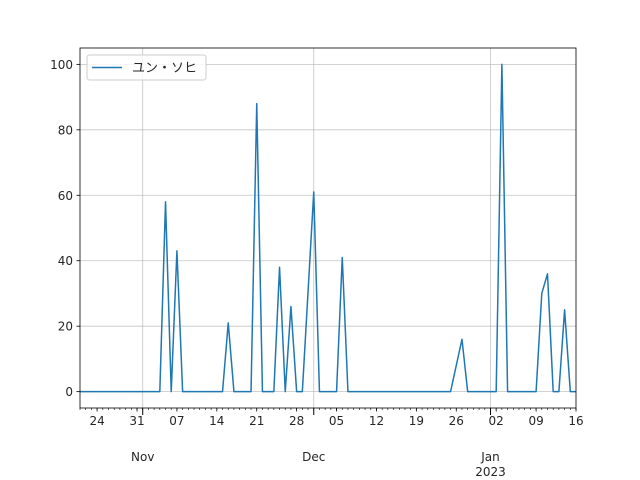 The width and height of the screenshot is (640, 480). Describe the element at coordinates (142, 457) in the screenshot. I see `x-month-label: Nov` at that location.